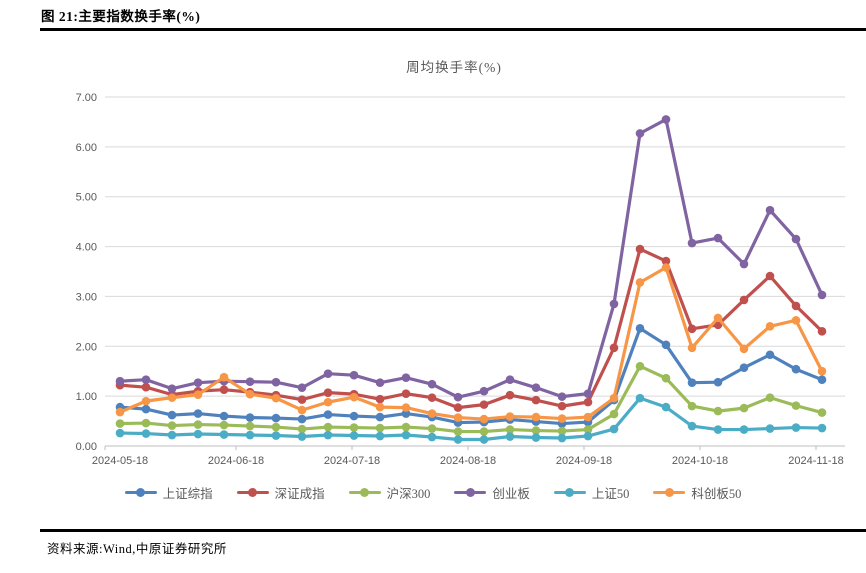 This screenshot has height=573, width=866. What do you see at coordinates (716, 494) in the screenshot?
I see `legend-label-star50: 科创板50` at bounding box center [716, 494].